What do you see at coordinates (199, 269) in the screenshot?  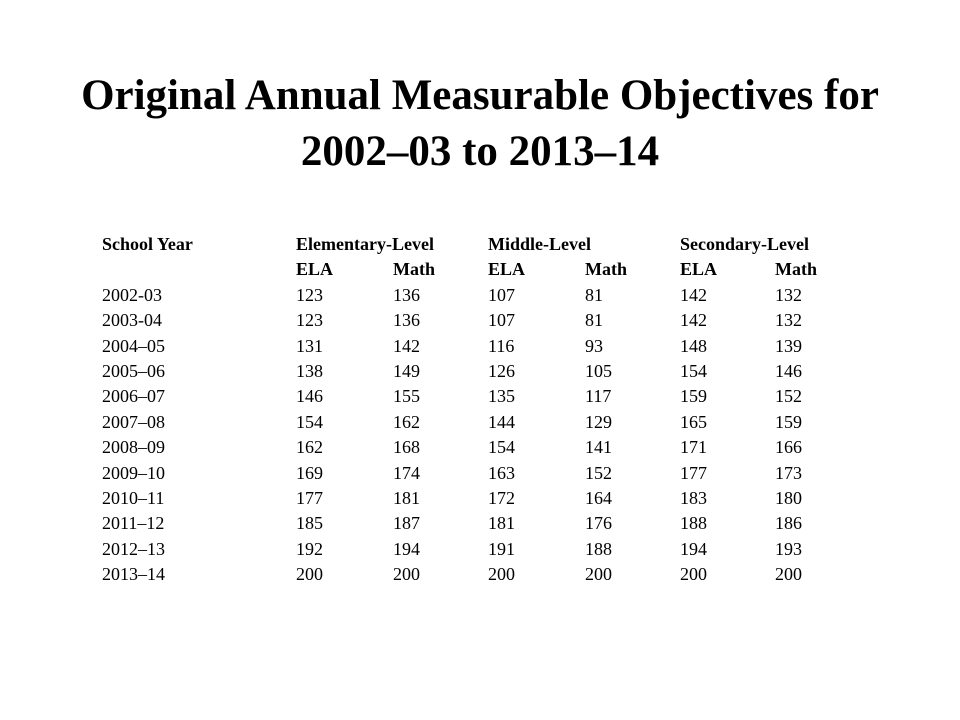 I see `header-subject-blank` at bounding box center [199, 269].